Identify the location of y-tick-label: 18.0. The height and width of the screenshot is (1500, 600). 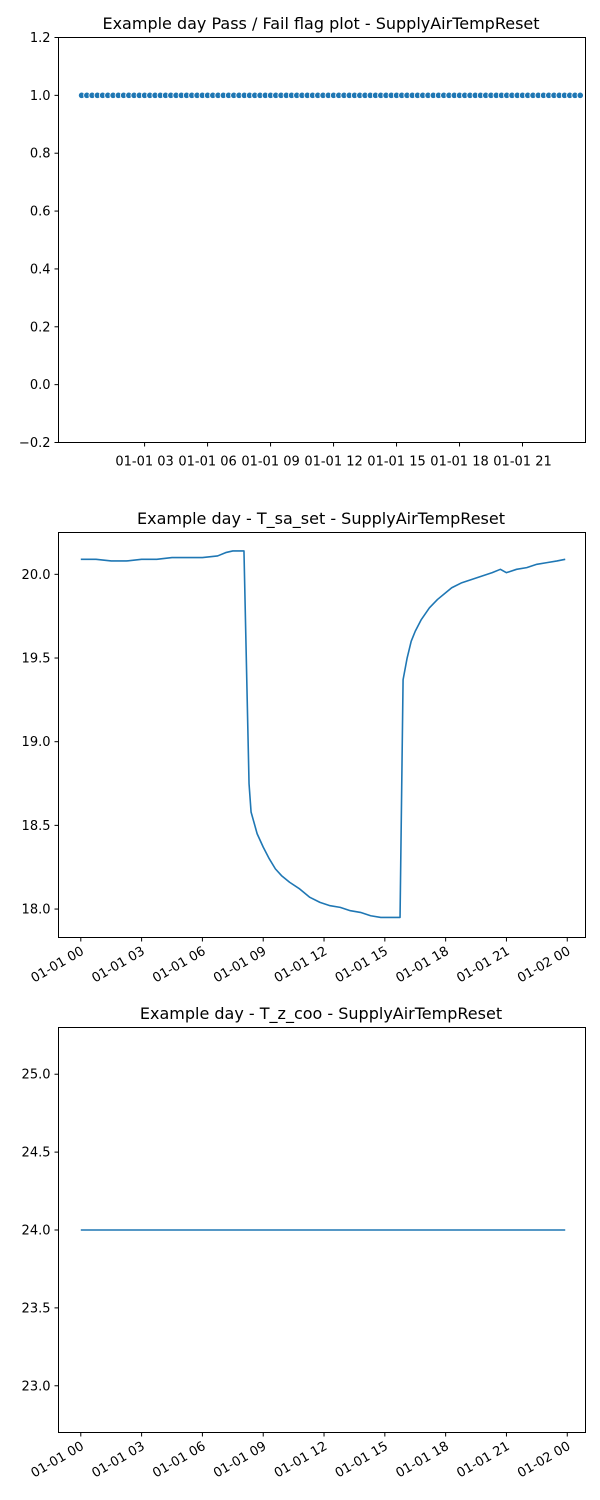
(36, 910).